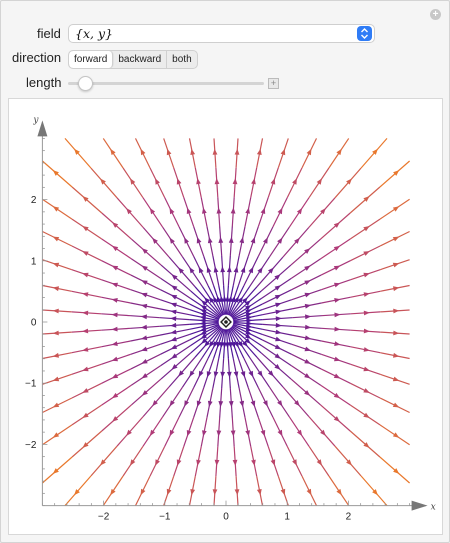  Describe the element at coordinates (364, 33) in the screenshot. I see `select-chevron-icon` at that location.